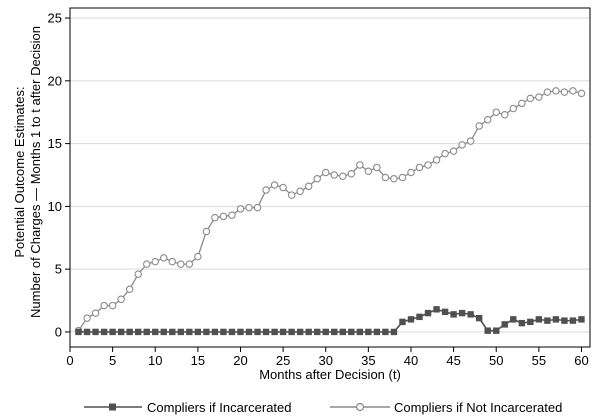 The width and height of the screenshot is (600, 420). What do you see at coordinates (112, 360) in the screenshot?
I see `x-tick-label: 5` at bounding box center [112, 360].